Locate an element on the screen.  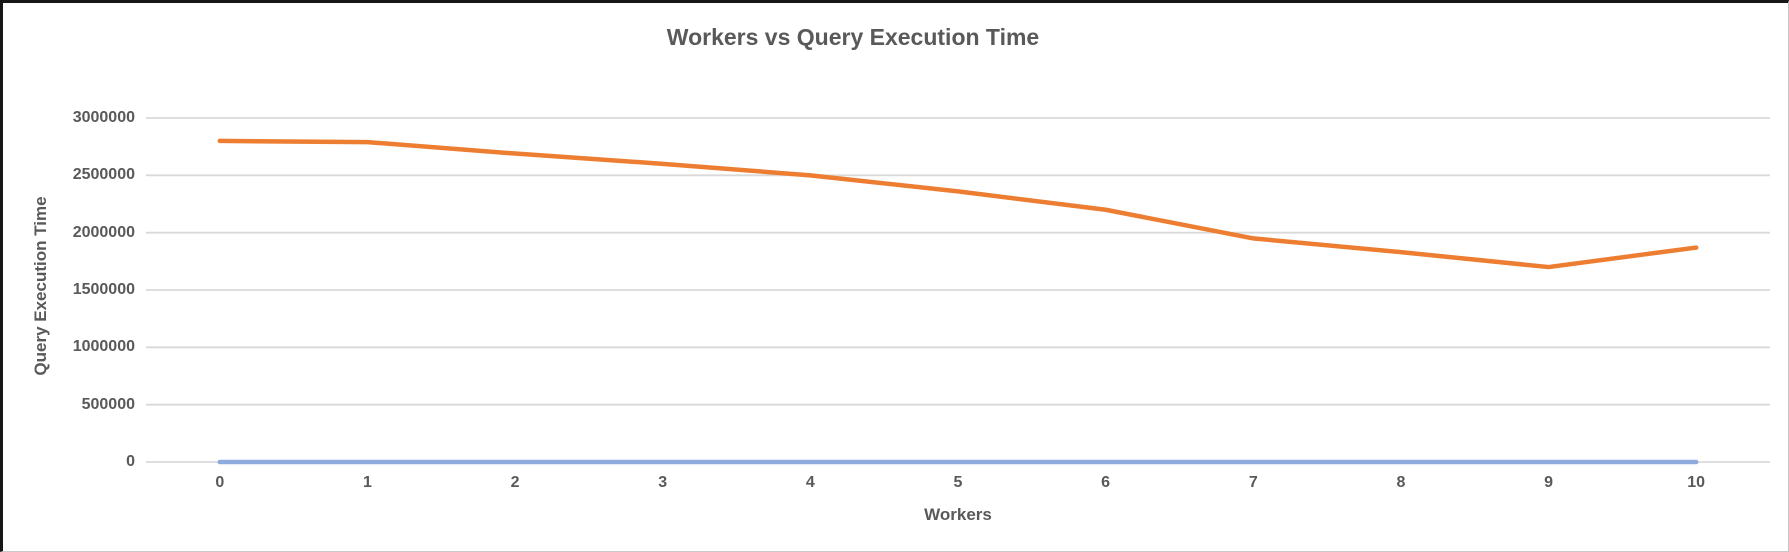
x-tick-label: 4 is located at coordinates (810, 482).